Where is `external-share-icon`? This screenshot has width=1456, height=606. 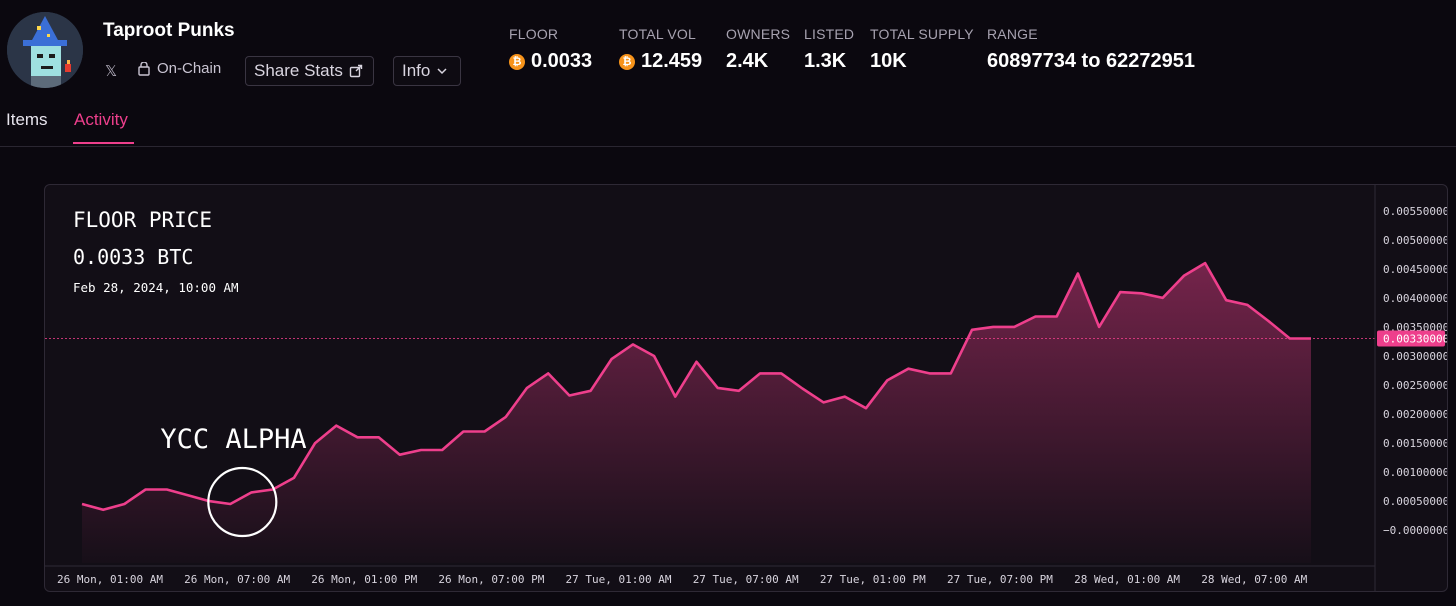 external-share-icon is located at coordinates (356, 71).